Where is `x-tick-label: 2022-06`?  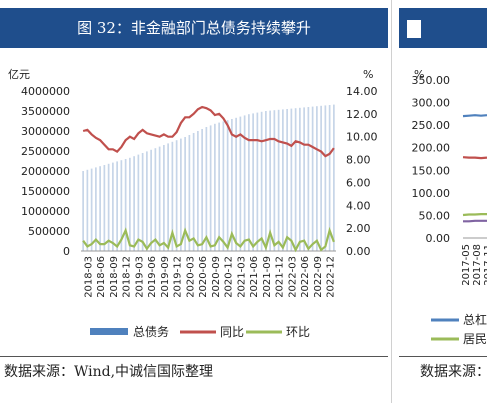
x-tick-label: 2022-06 is located at coordinates (305, 277).